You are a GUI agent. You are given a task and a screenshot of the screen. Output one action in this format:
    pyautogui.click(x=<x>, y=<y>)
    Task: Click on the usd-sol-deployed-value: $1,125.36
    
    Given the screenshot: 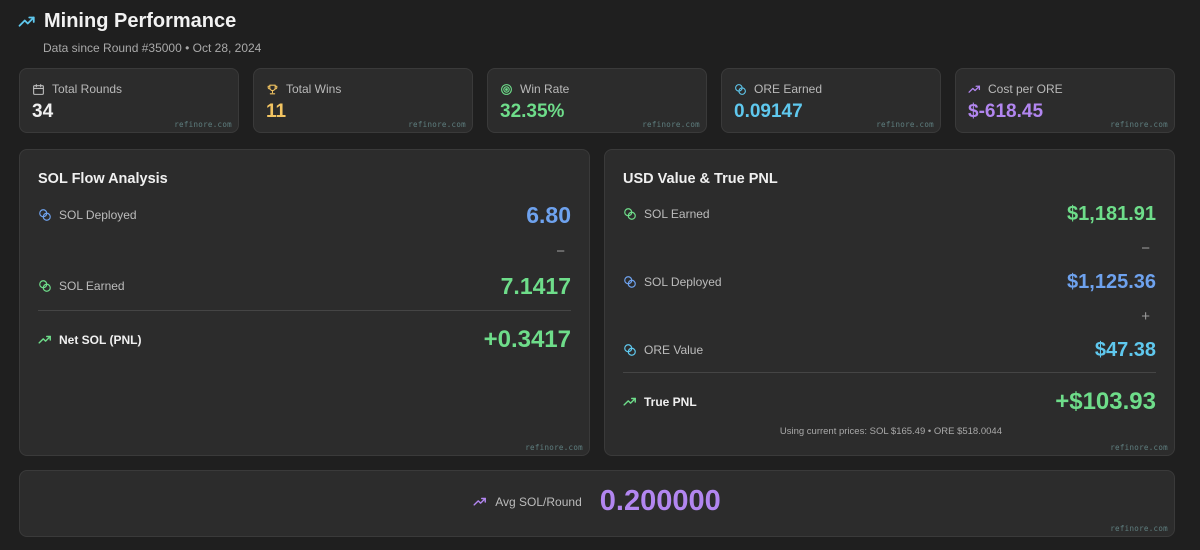 What is the action you would take?
    pyautogui.click(x=1111, y=282)
    